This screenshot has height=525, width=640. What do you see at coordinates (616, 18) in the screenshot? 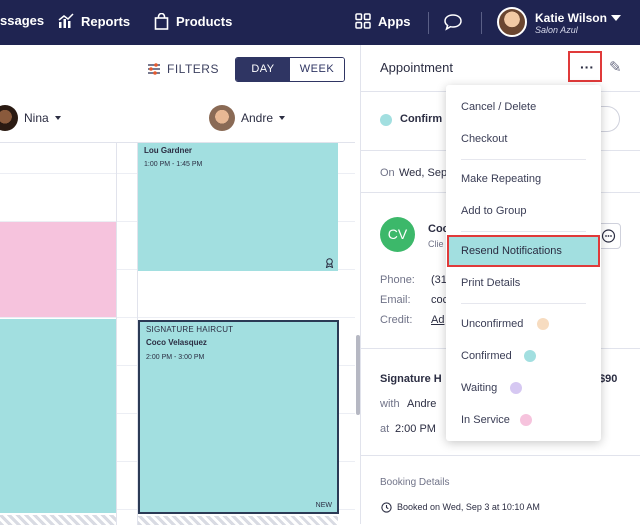
I see `chevron-down-icon` at bounding box center [616, 18].